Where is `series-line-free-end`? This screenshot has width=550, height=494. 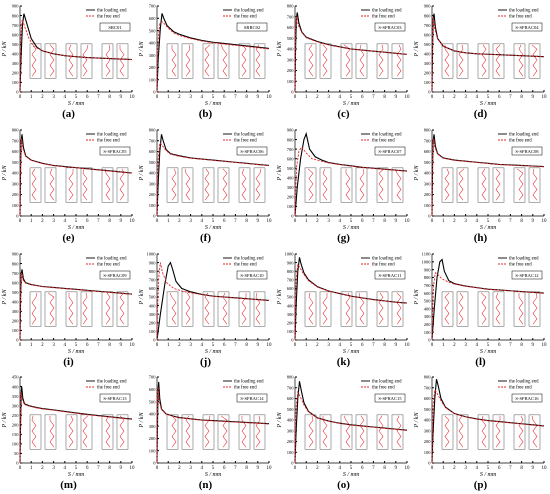 series-line-free-end is located at coordinates (213, 57).